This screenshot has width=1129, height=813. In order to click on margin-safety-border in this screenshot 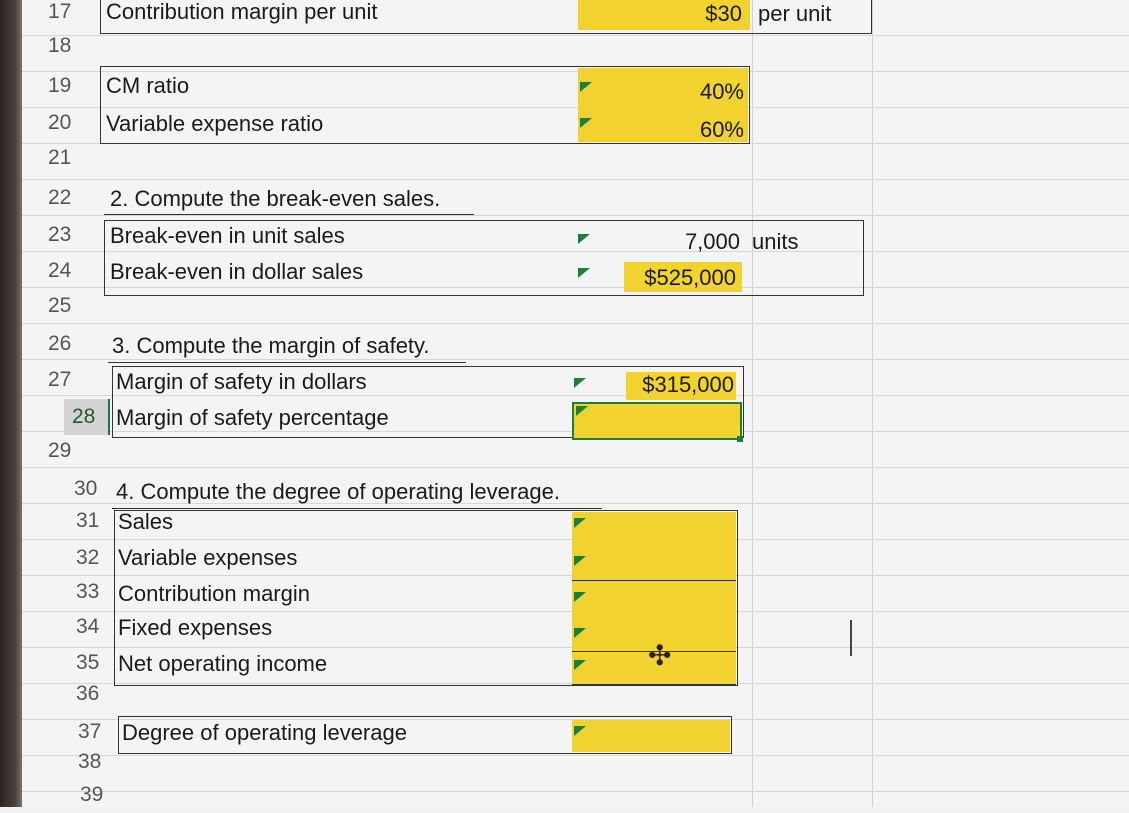, I will do `click(428, 402)`.